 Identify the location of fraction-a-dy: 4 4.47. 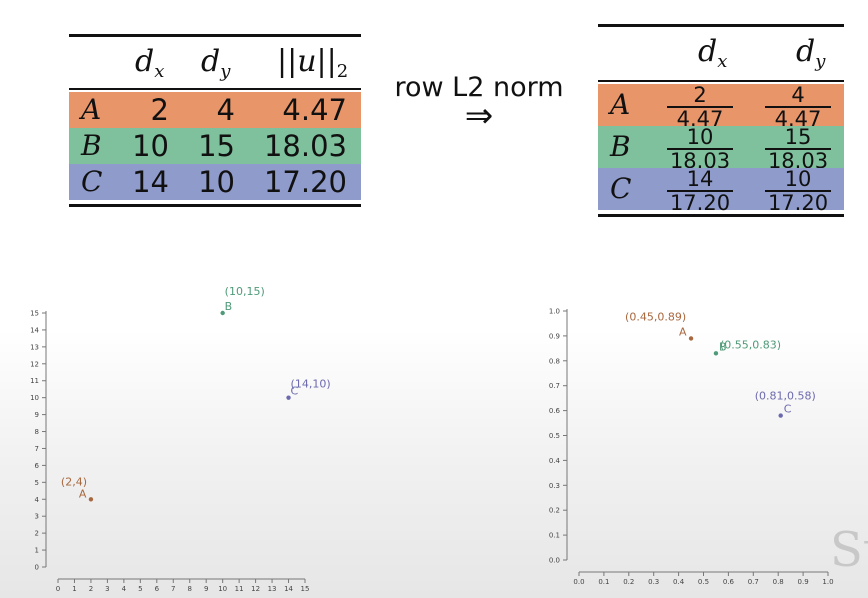
(798, 106).